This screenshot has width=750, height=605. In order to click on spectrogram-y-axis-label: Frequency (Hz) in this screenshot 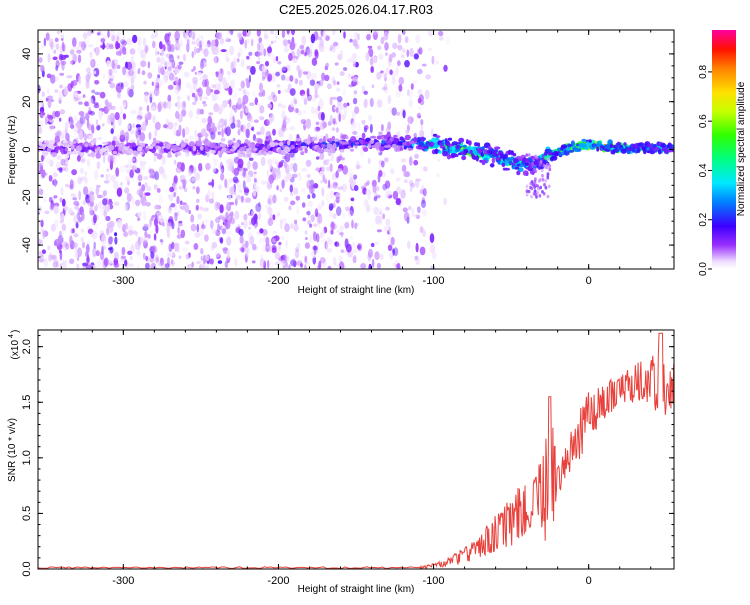, I will do `click(12, 150)`.